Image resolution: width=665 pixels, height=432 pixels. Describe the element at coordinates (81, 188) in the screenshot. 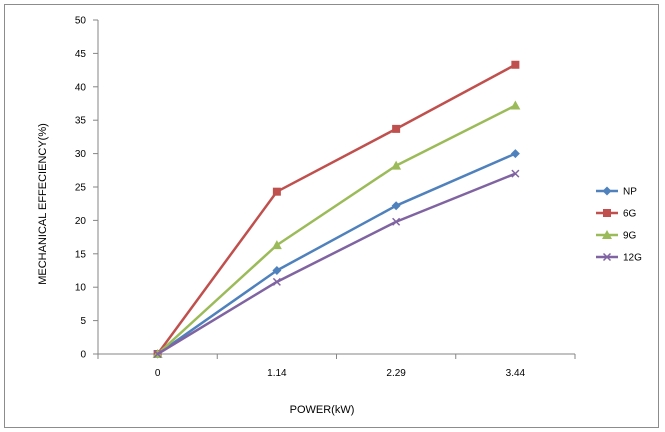

I see `y-tick-label: 25` at that location.